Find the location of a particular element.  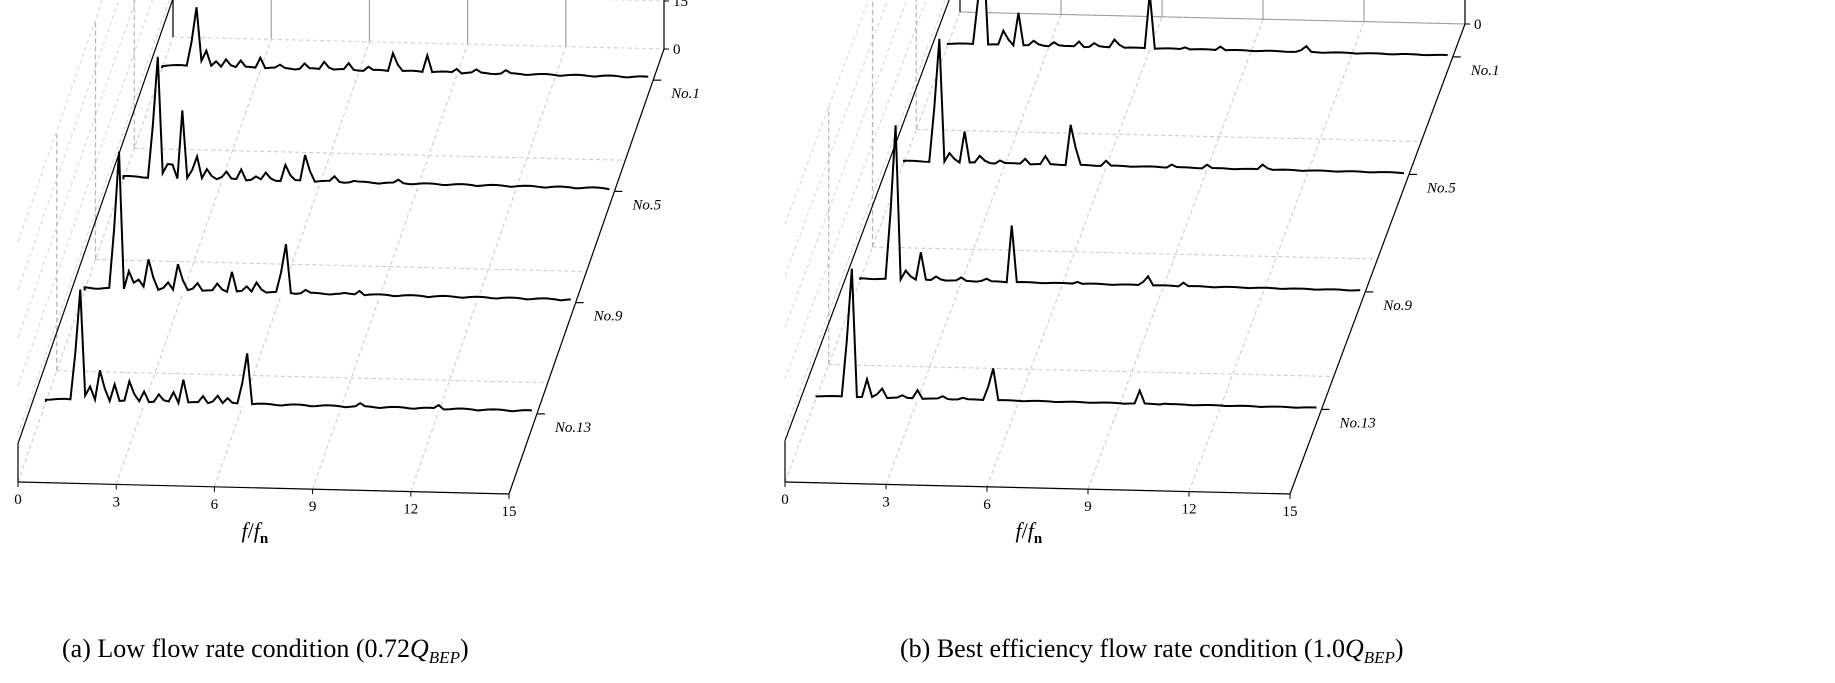

panel-b-series-label: No.5 is located at coordinates (1441, 188).